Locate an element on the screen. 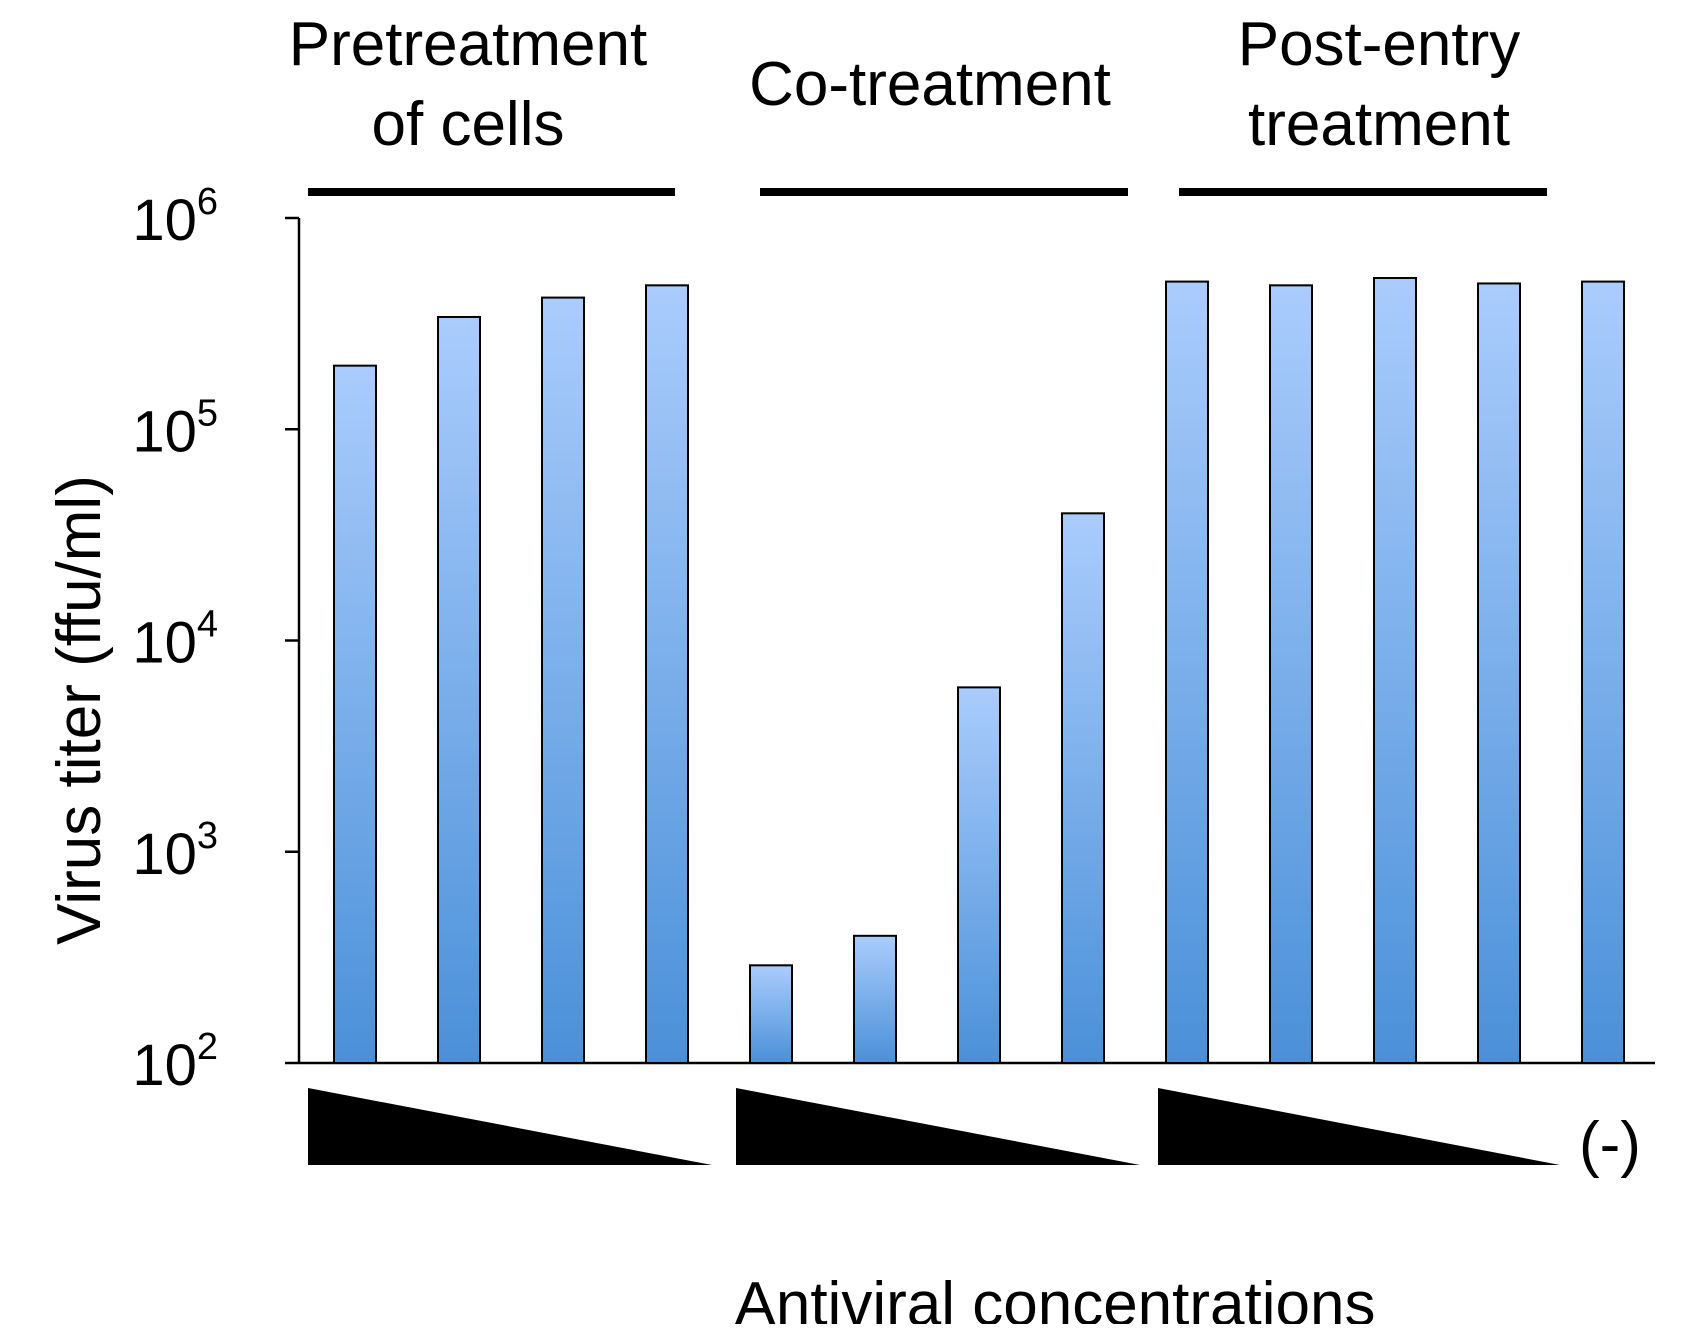 Image resolution: width=1688 pixels, height=1329 pixels. control-label: (-) is located at coordinates (1610, 1144).